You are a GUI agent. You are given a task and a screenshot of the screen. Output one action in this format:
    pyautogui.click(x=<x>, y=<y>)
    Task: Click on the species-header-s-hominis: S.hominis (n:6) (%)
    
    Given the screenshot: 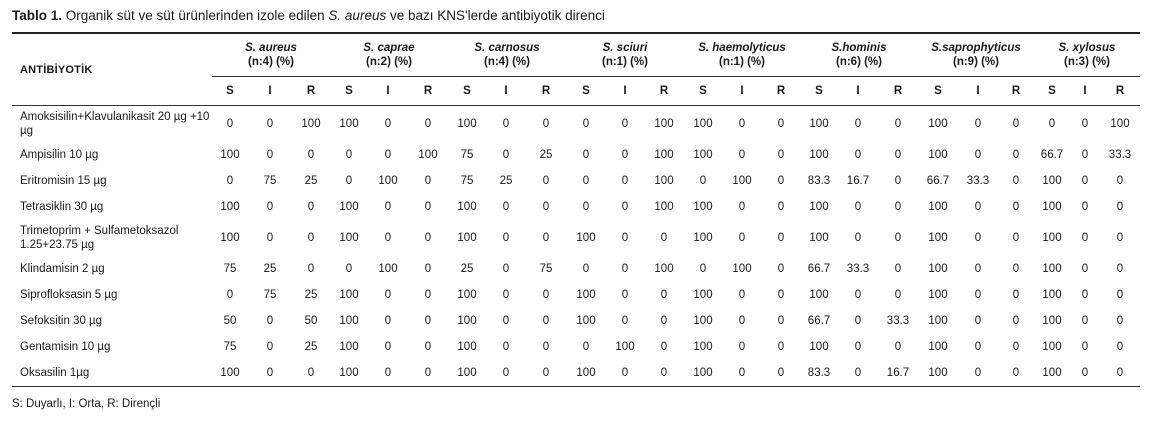 What is the action you would take?
    pyautogui.click(x=859, y=54)
    